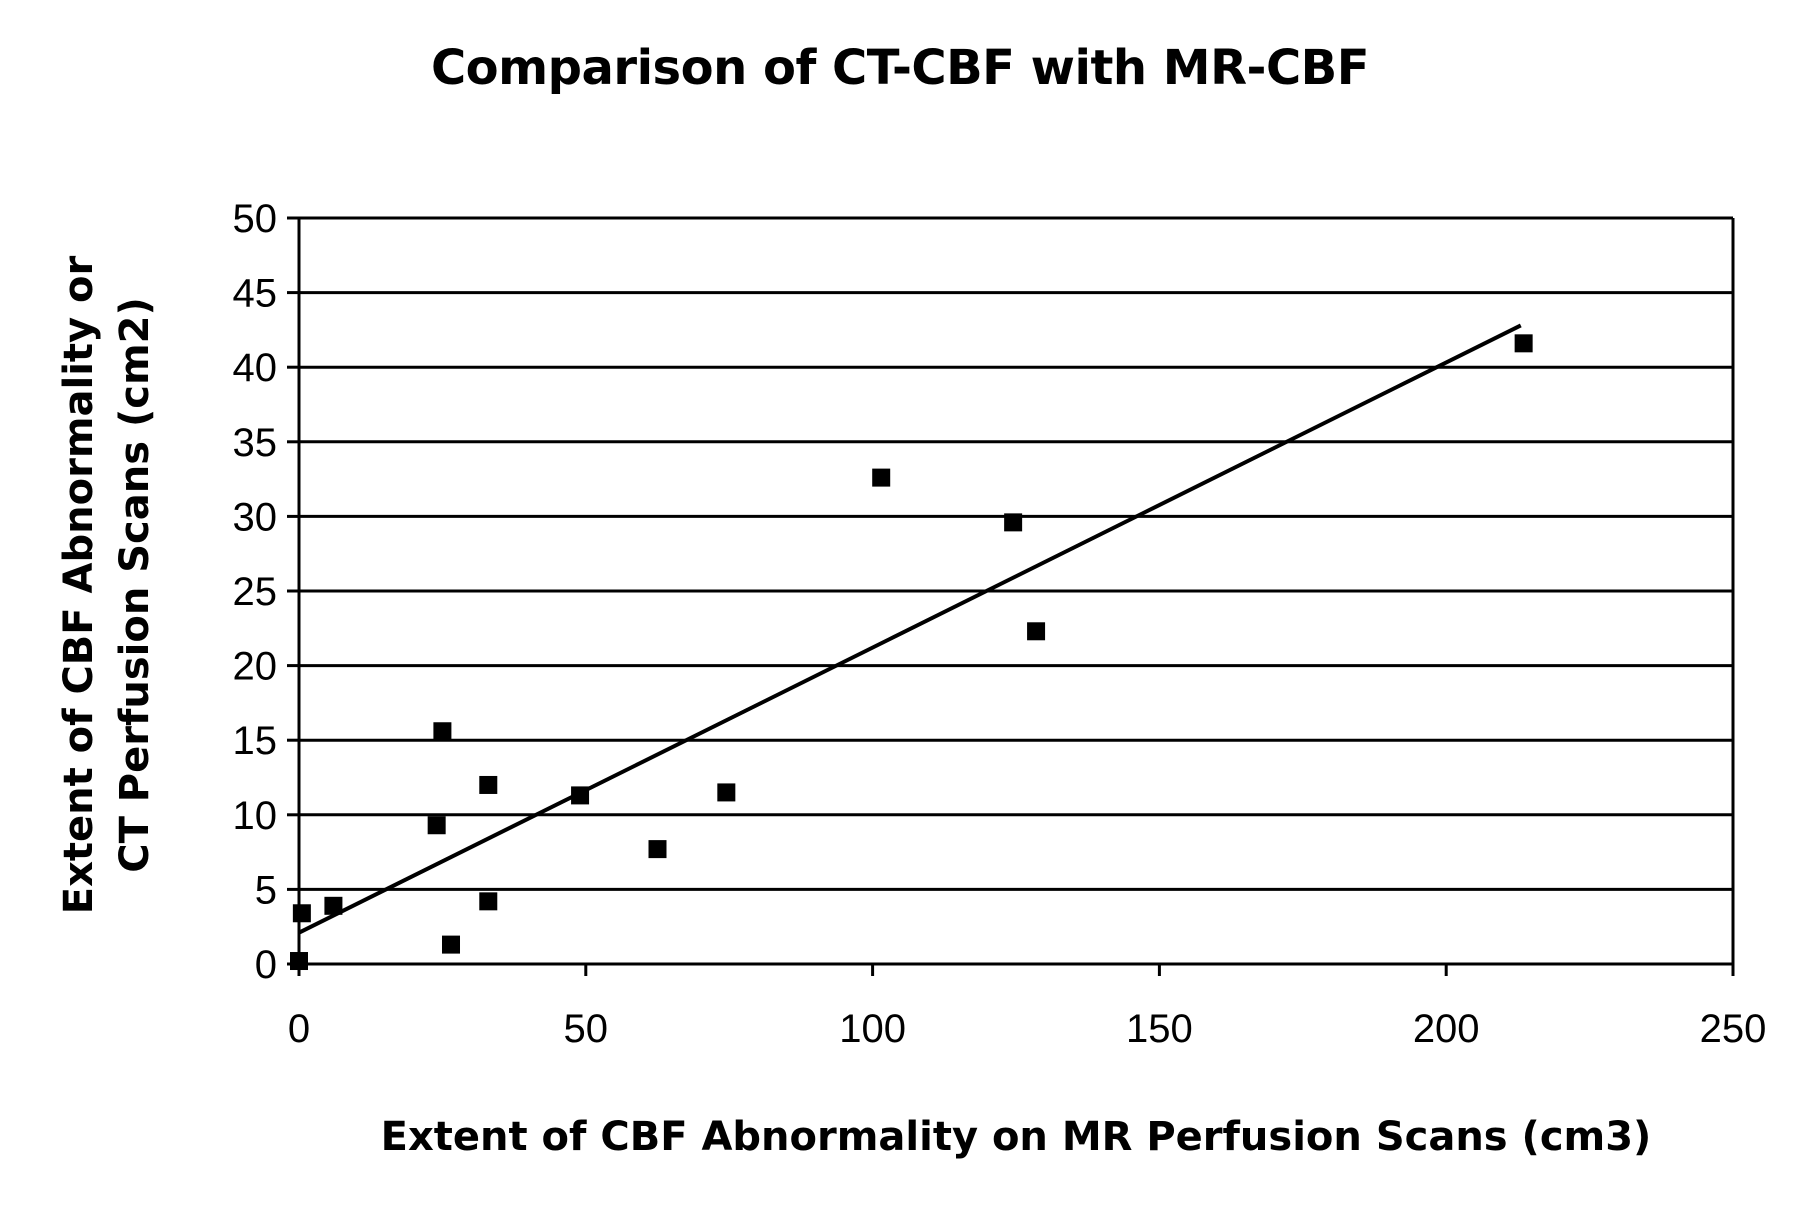  I want to click on y-tick-labels: 0 5 10 15 20 25 30 35 40 45 50, so click(255, 592).